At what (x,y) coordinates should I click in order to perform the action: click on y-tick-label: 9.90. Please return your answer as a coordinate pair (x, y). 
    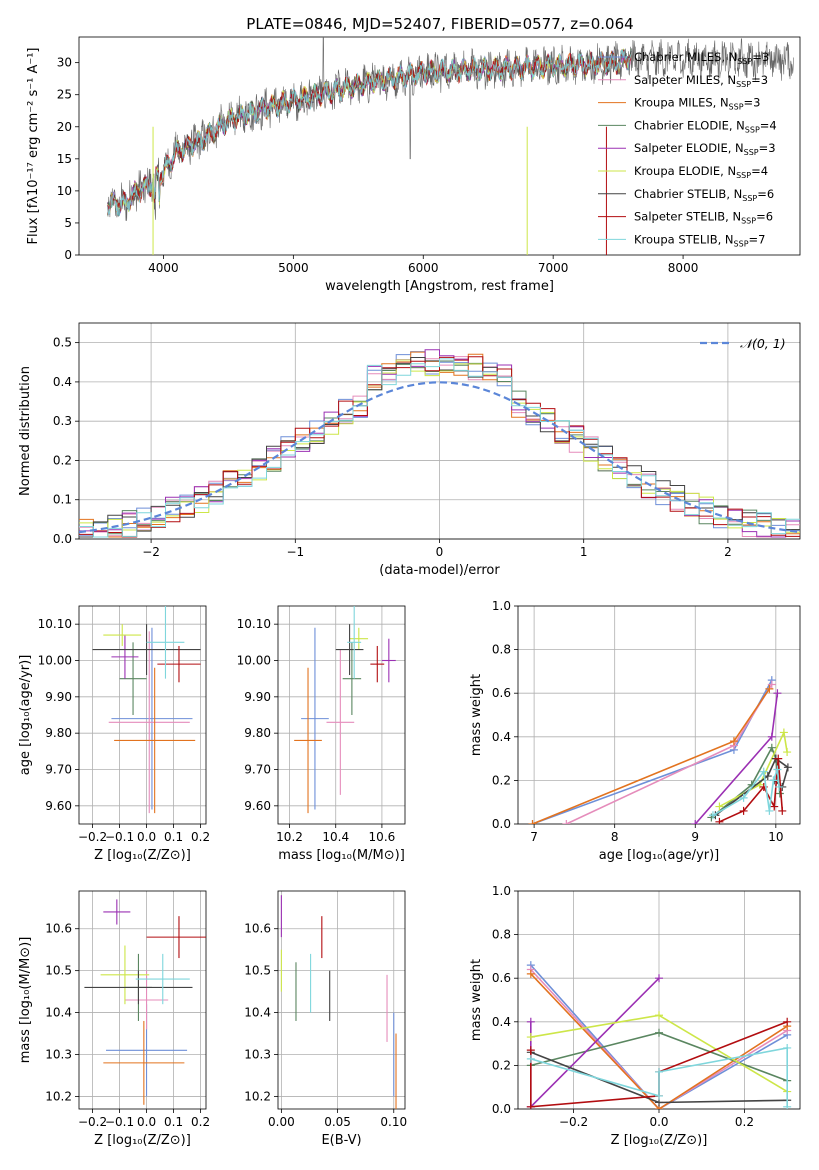
    Looking at the image, I should click on (257, 697).